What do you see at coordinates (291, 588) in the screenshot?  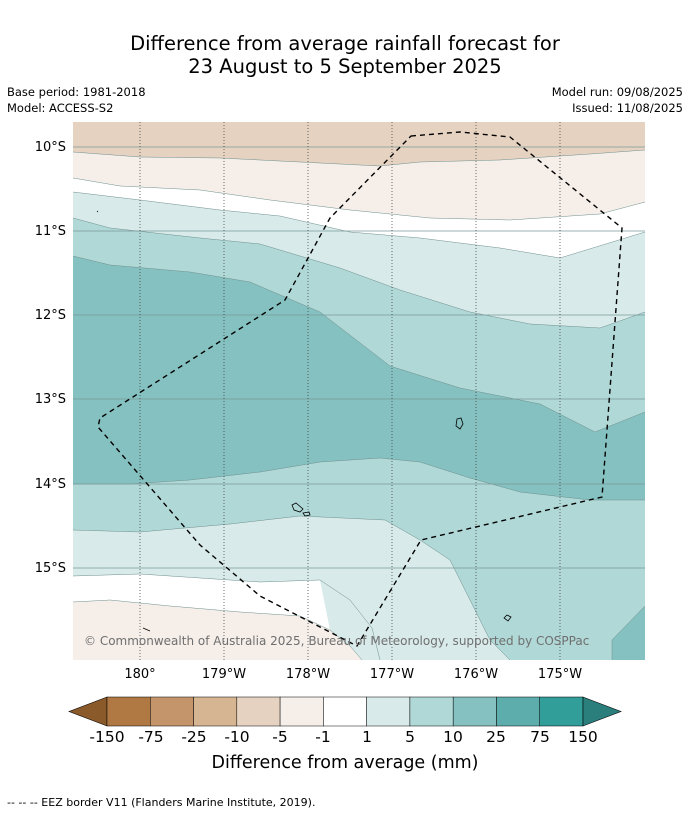 I see `band-1-to-5-lower` at bounding box center [291, 588].